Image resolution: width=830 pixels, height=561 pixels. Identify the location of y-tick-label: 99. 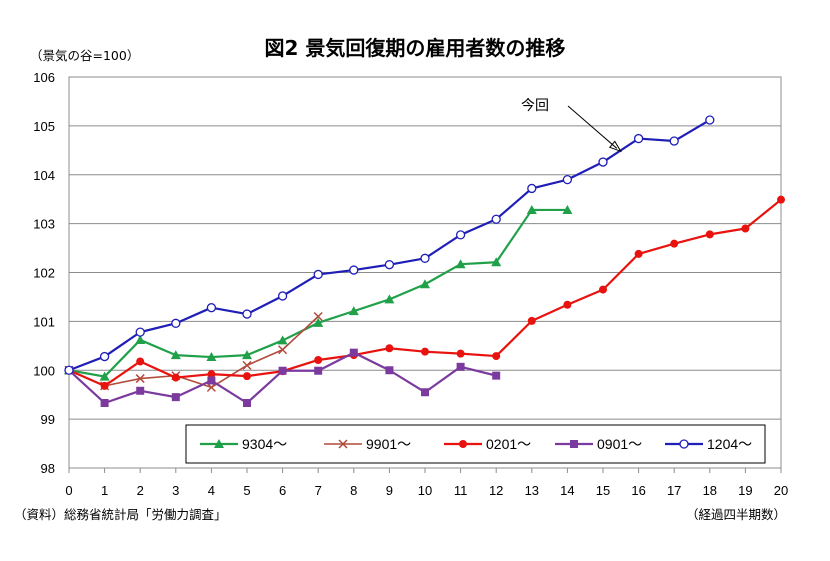
(48, 419).